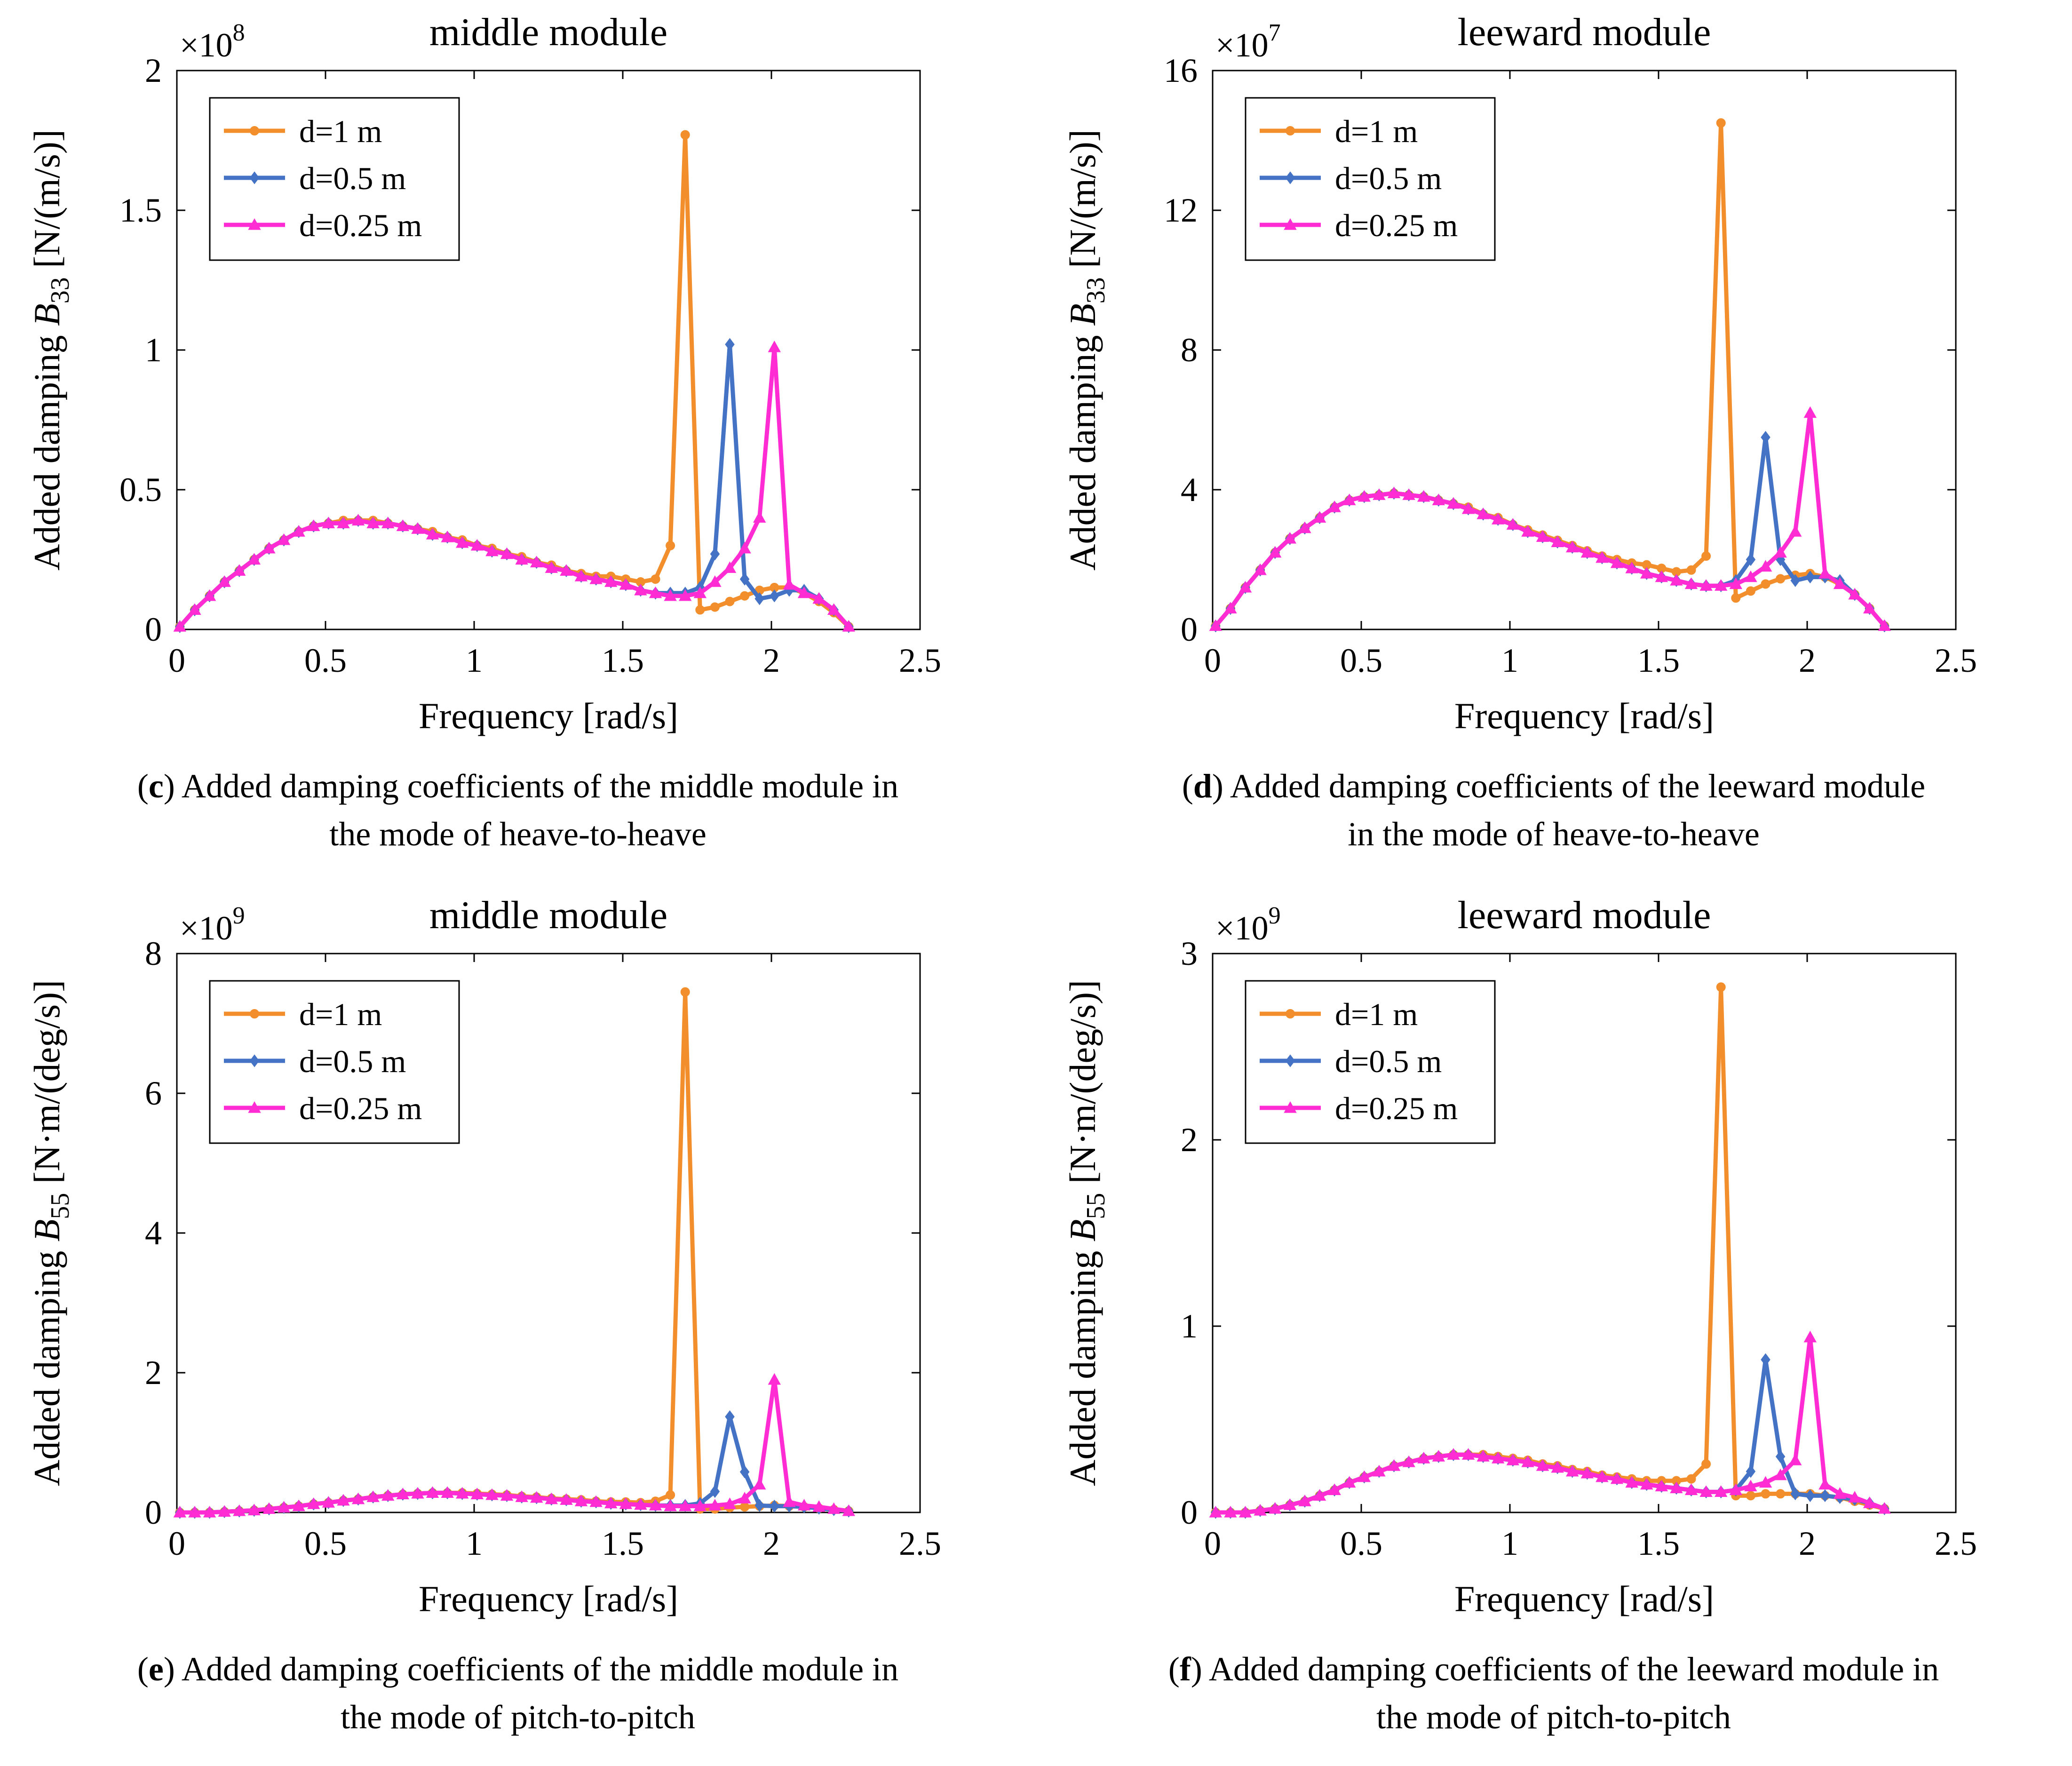 This screenshot has height=1766, width=2072. What do you see at coordinates (1181, 70) in the screenshot?
I see `y-tick-label: 16` at bounding box center [1181, 70].